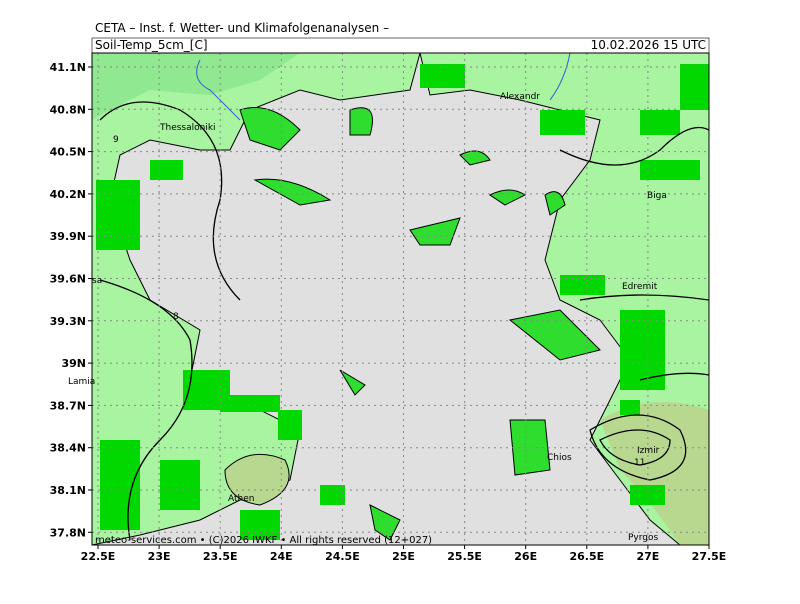 The width and height of the screenshot is (800, 604). I want to click on lon-tick-label: 23.5E, so click(220, 556).